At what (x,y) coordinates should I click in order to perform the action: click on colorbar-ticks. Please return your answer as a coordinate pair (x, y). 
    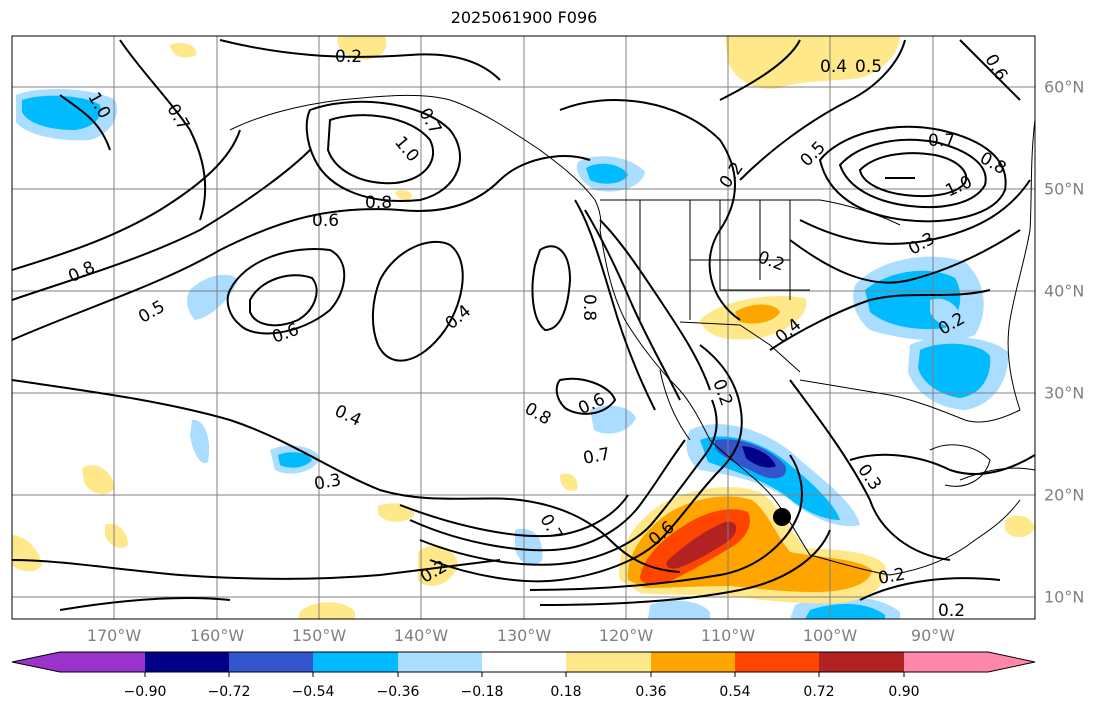
    Looking at the image, I should click on (524, 674).